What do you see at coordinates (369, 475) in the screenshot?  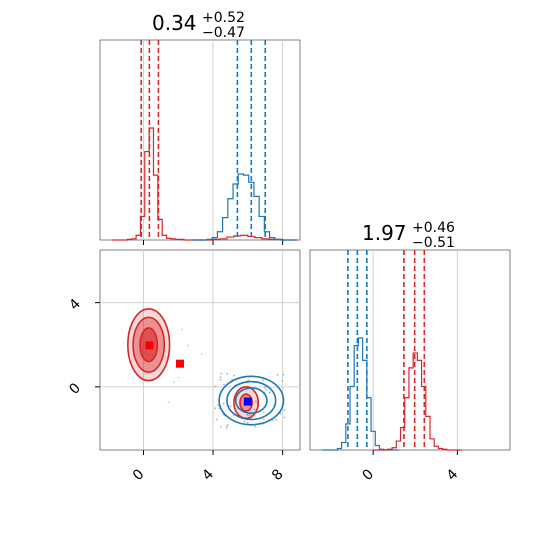 I see `x-tick-label-right: 0` at bounding box center [369, 475].